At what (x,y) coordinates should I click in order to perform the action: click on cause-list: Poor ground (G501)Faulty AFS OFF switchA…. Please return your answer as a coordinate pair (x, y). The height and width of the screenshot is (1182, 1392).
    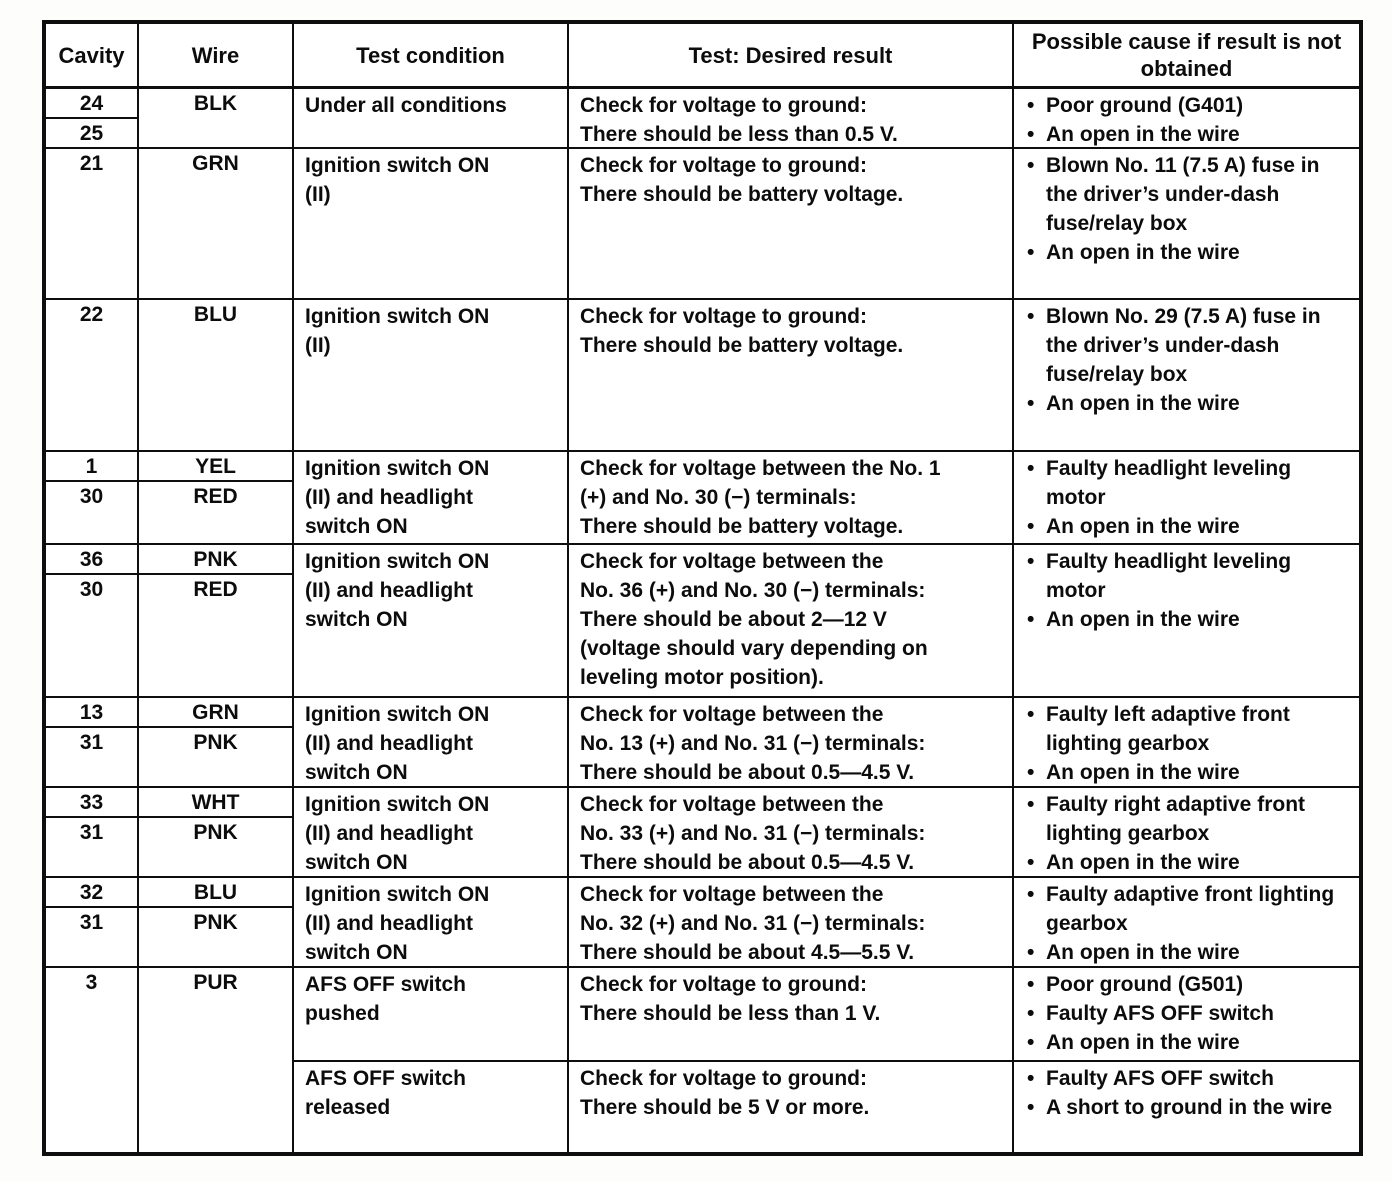
    Looking at the image, I should click on (1187, 1013).